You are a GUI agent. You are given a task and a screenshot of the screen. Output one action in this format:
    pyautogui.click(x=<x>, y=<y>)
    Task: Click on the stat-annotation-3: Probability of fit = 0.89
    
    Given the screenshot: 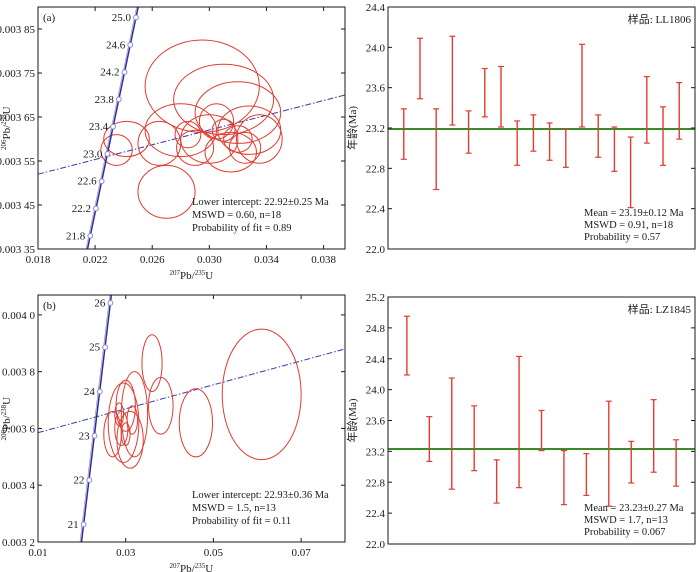 What is the action you would take?
    pyautogui.click(x=242, y=228)
    